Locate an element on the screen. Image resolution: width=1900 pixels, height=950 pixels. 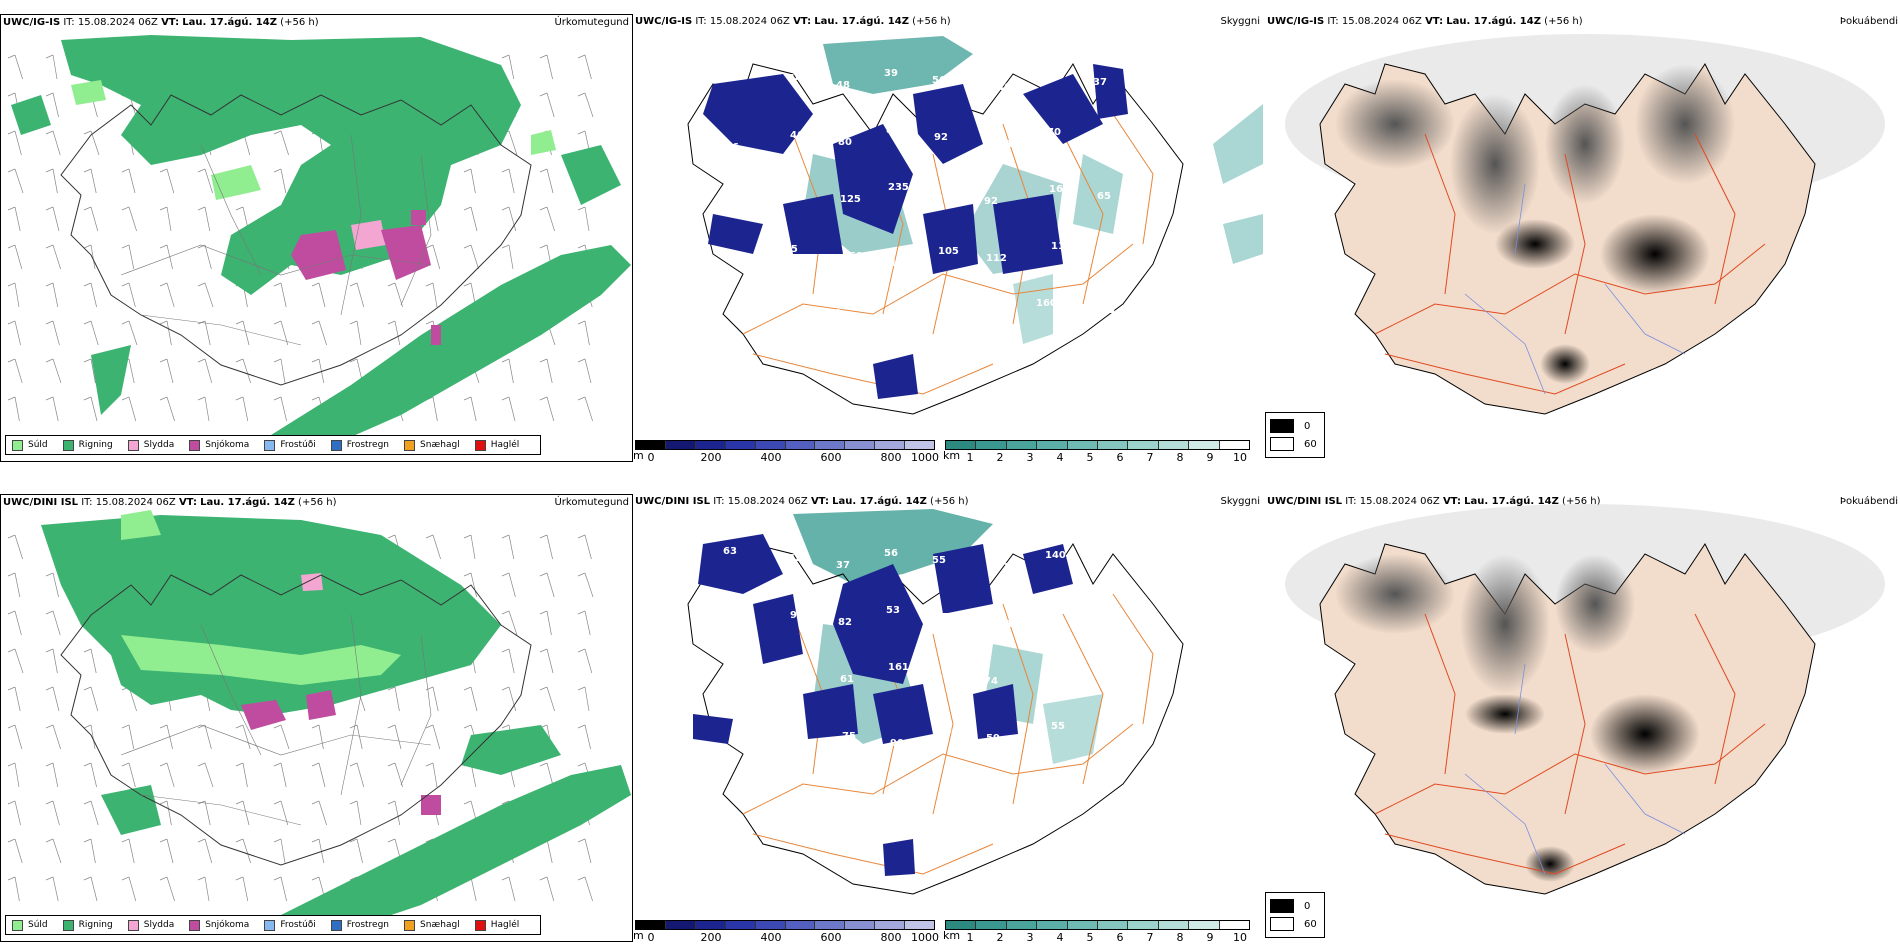
sleet-area is located at coordinates (368, 235).